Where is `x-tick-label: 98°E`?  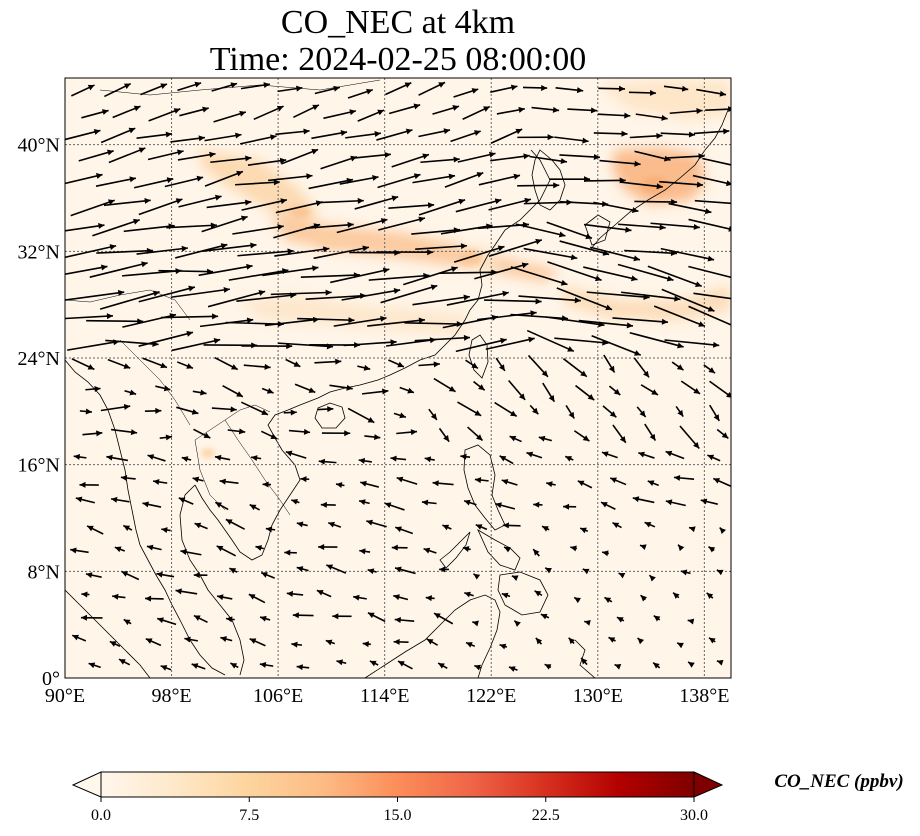
x-tick-label: 98°E is located at coordinates (171, 696).